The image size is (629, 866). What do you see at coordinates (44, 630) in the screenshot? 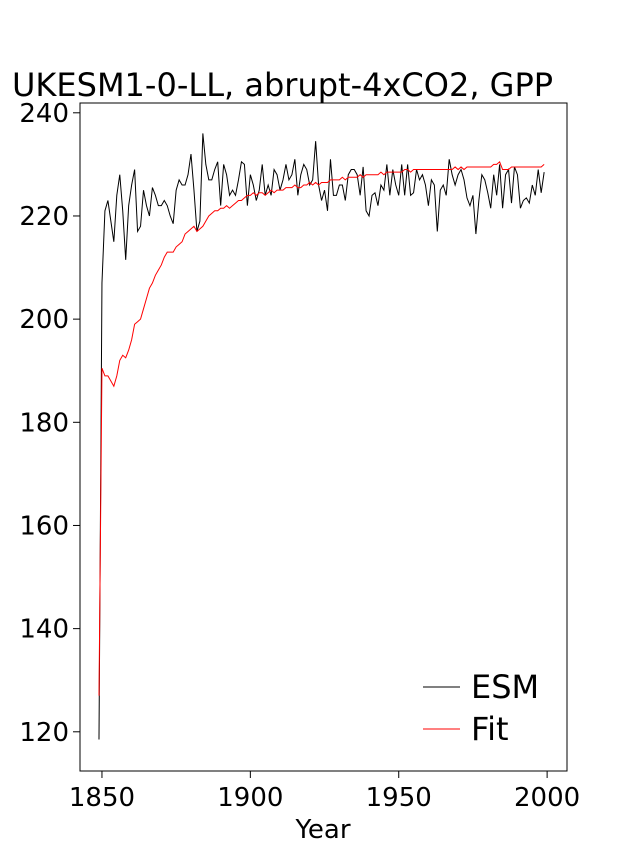
I see `y-tick-label: 140` at bounding box center [44, 630].